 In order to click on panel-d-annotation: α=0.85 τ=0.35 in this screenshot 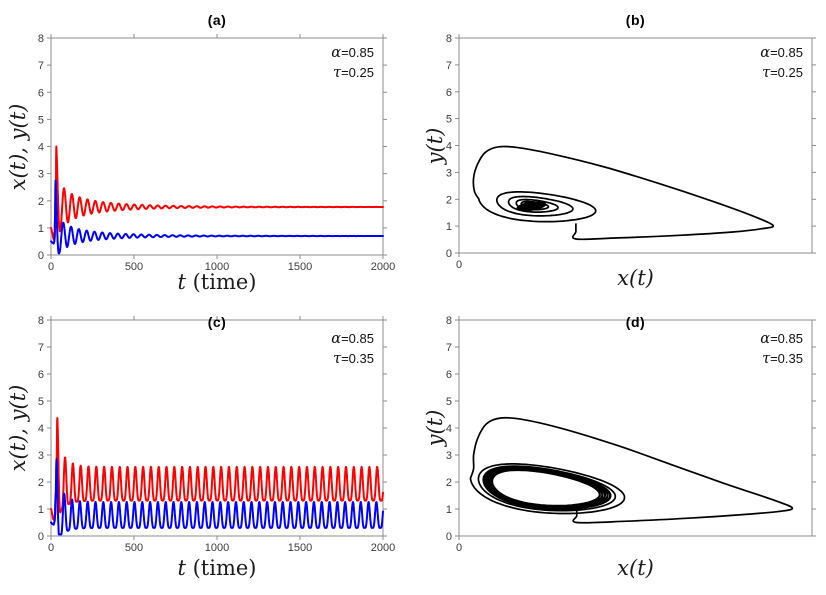, I will do `click(608, 349)`.